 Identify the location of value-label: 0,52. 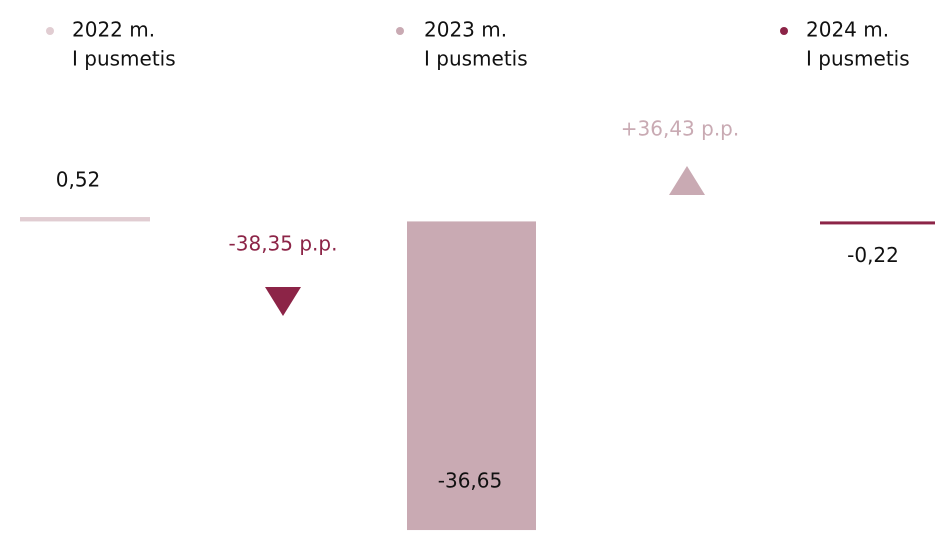
(78, 180).